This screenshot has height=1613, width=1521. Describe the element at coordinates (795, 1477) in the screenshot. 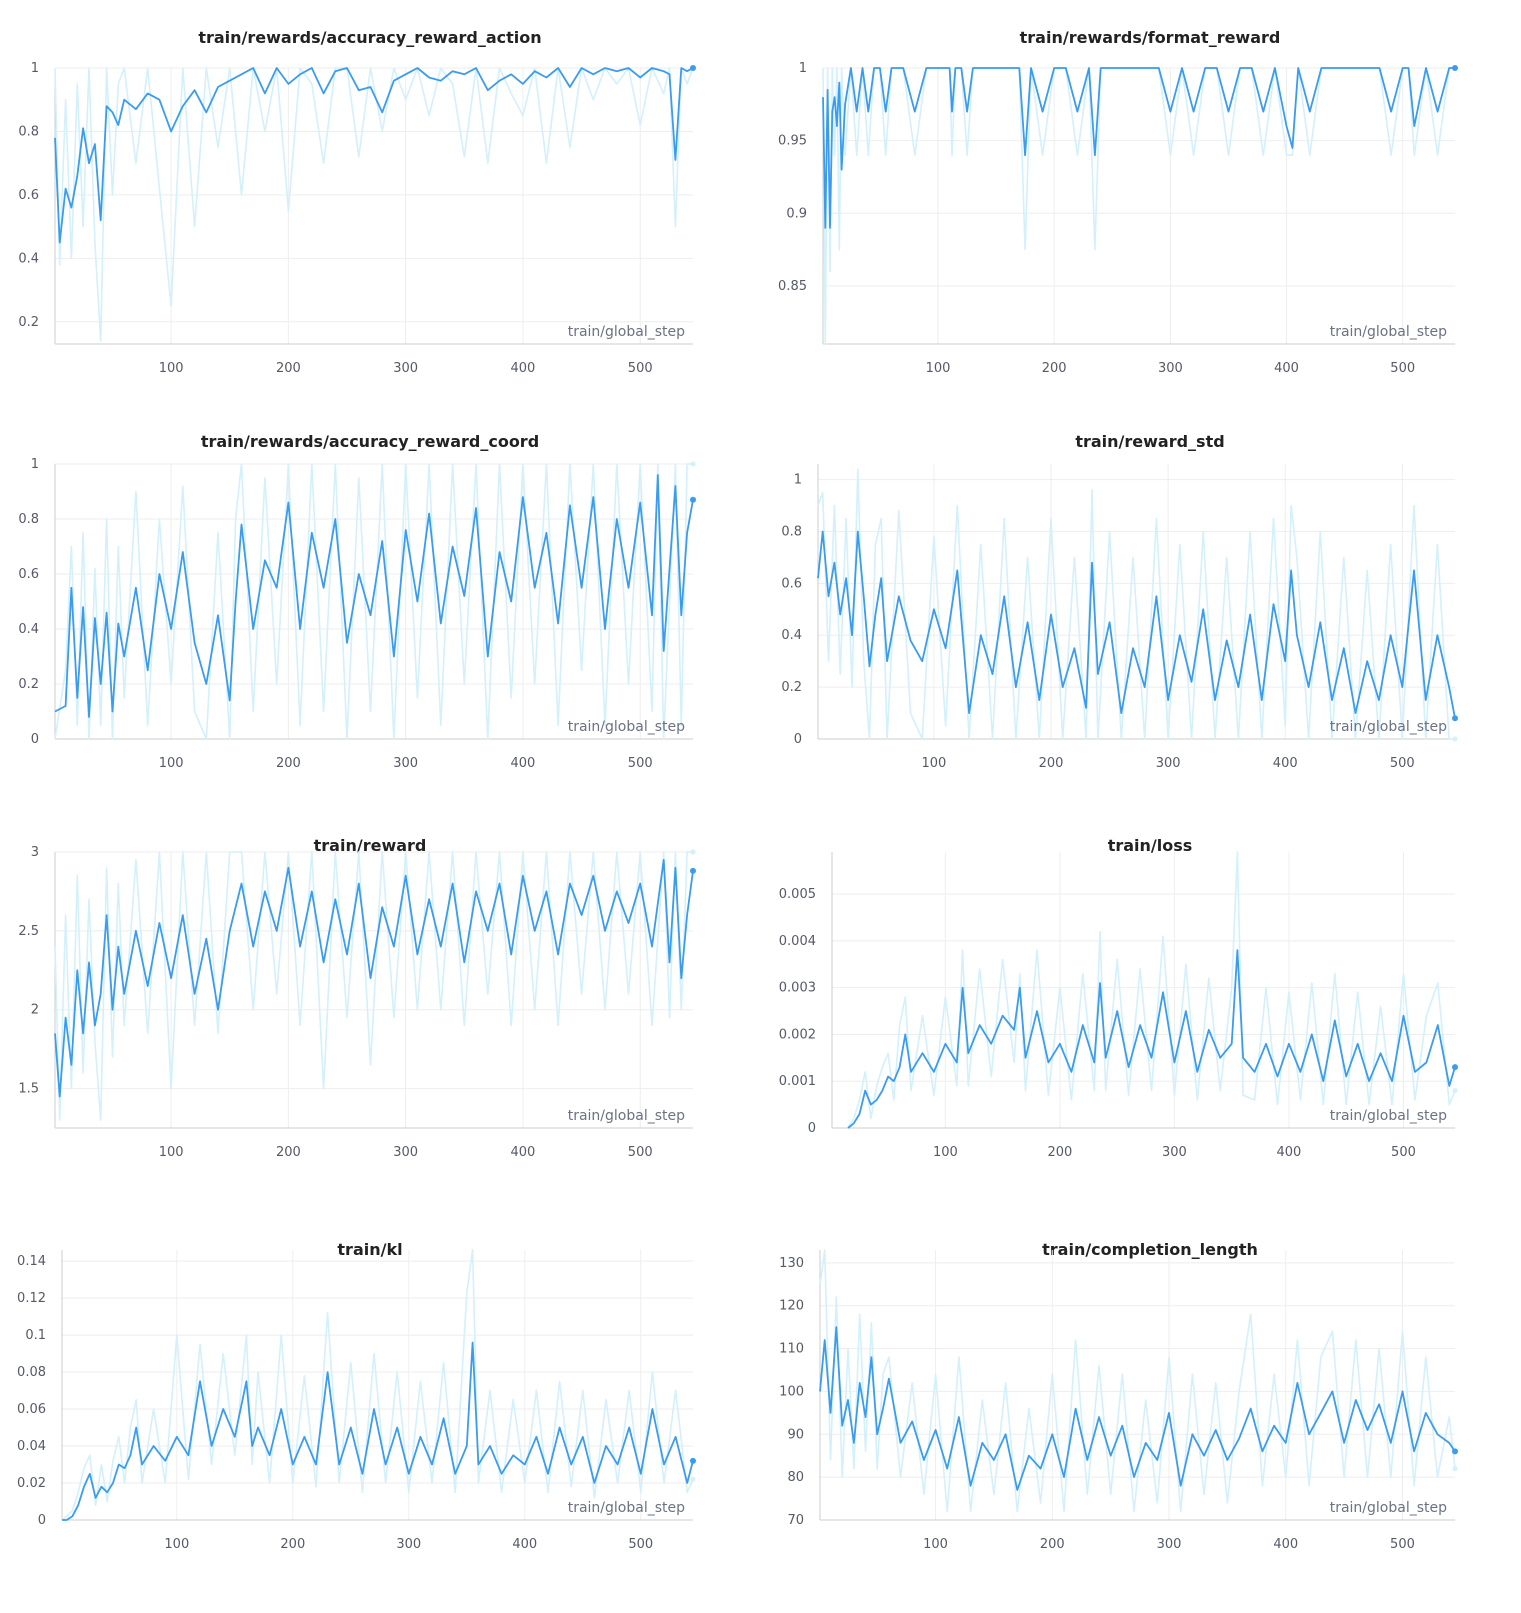

I see `y-tick-label: 80` at that location.